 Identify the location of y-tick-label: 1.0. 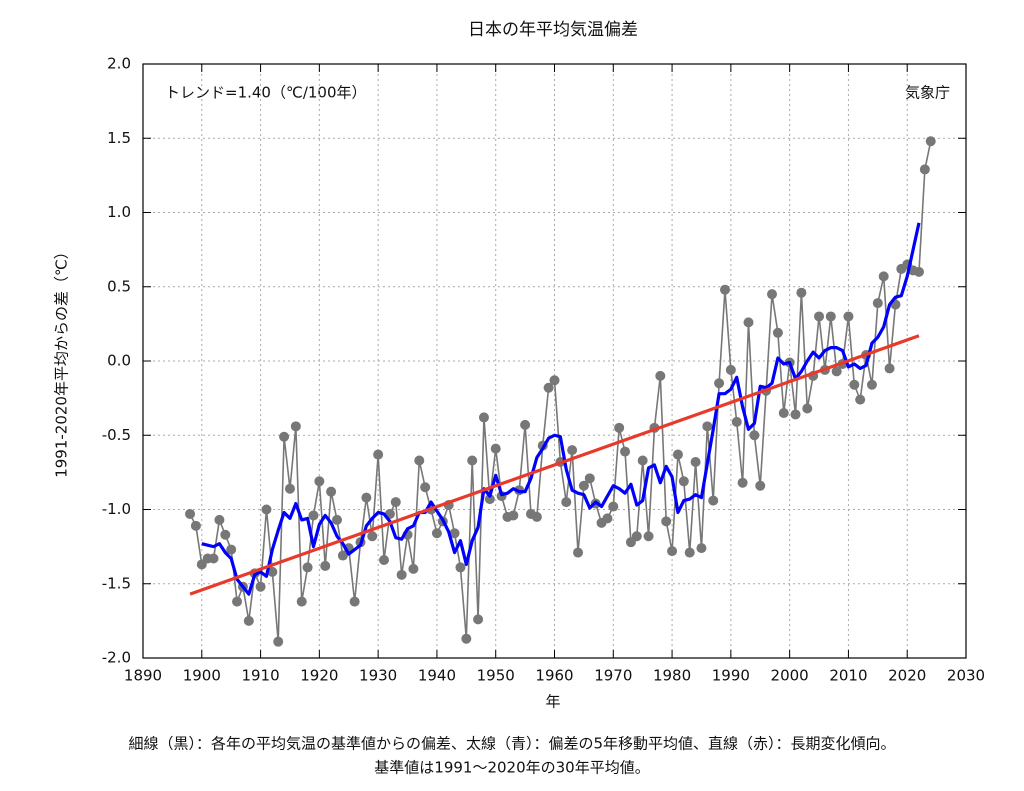
(119, 212).